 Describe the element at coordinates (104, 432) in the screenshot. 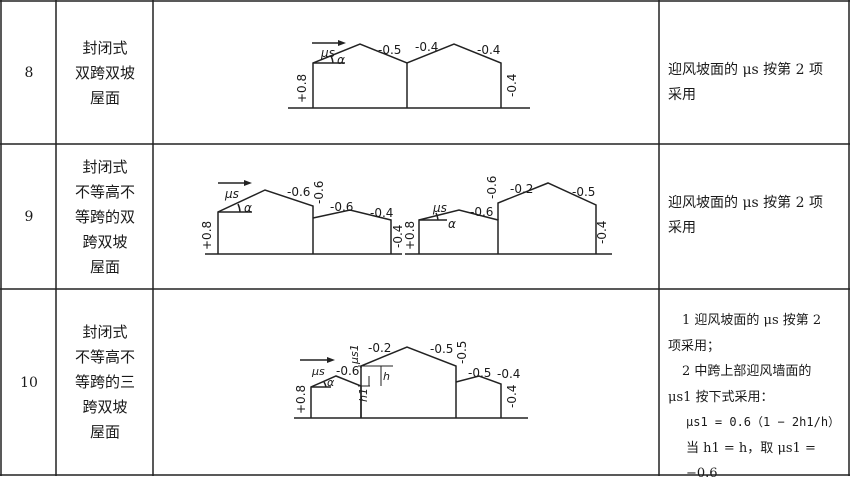

I see `row-10-name-line: 屋面` at that location.